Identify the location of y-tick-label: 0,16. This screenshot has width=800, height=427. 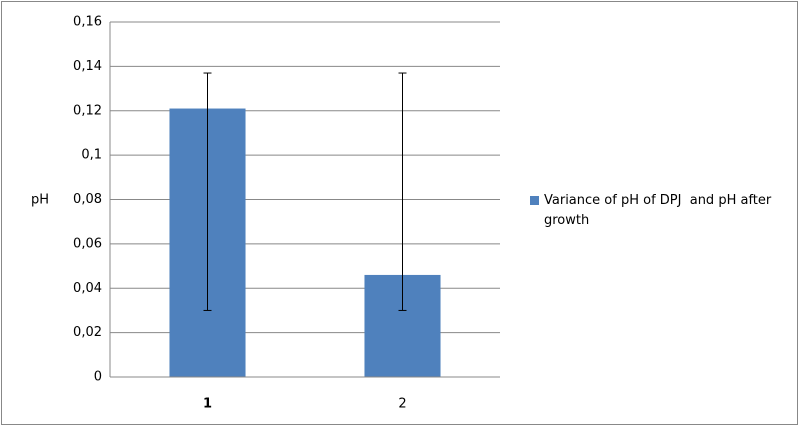
(87, 22).